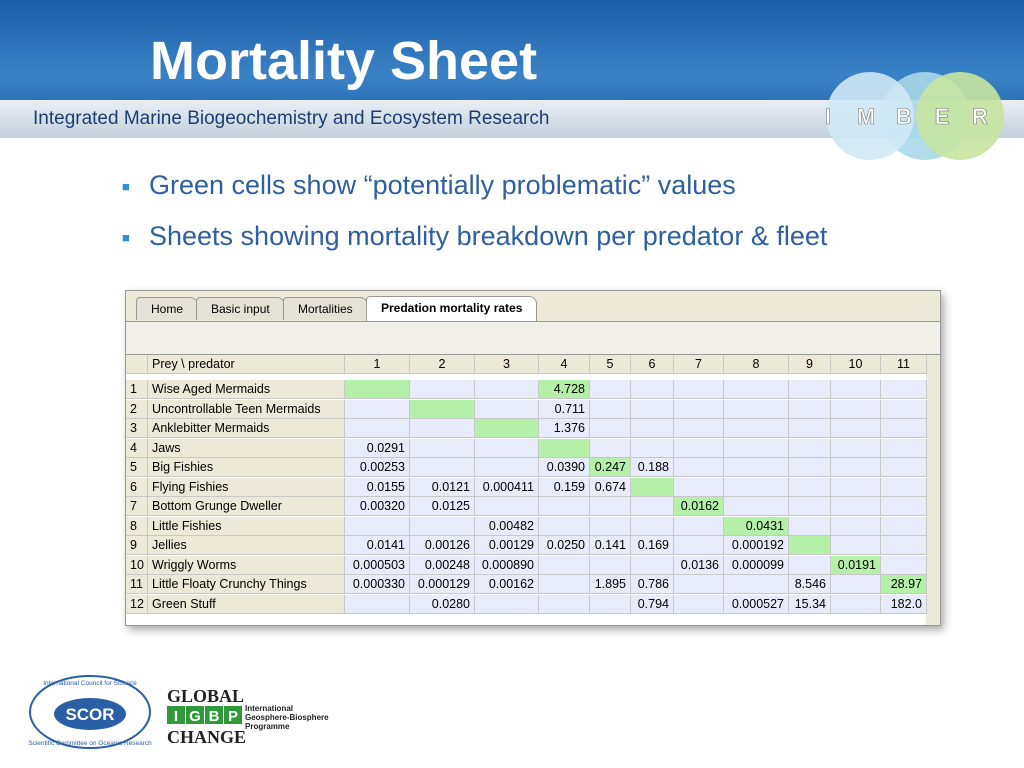 The image size is (1024, 768). Describe the element at coordinates (246, 526) in the screenshot. I see `row-name: Little Fishies` at that location.